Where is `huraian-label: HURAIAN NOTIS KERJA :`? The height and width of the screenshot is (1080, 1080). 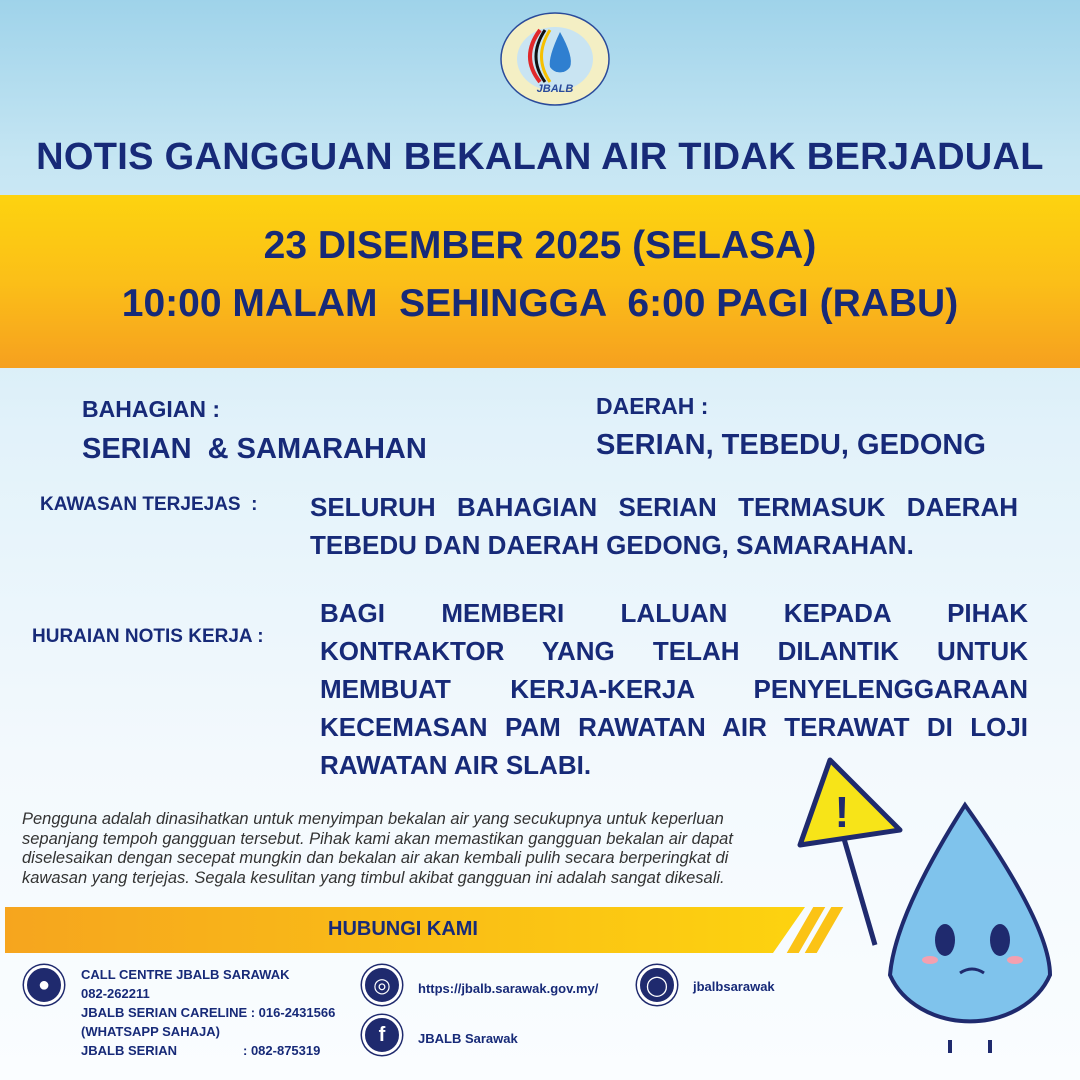 huraian-label: HURAIAN NOTIS KERJA : is located at coordinates (148, 636).